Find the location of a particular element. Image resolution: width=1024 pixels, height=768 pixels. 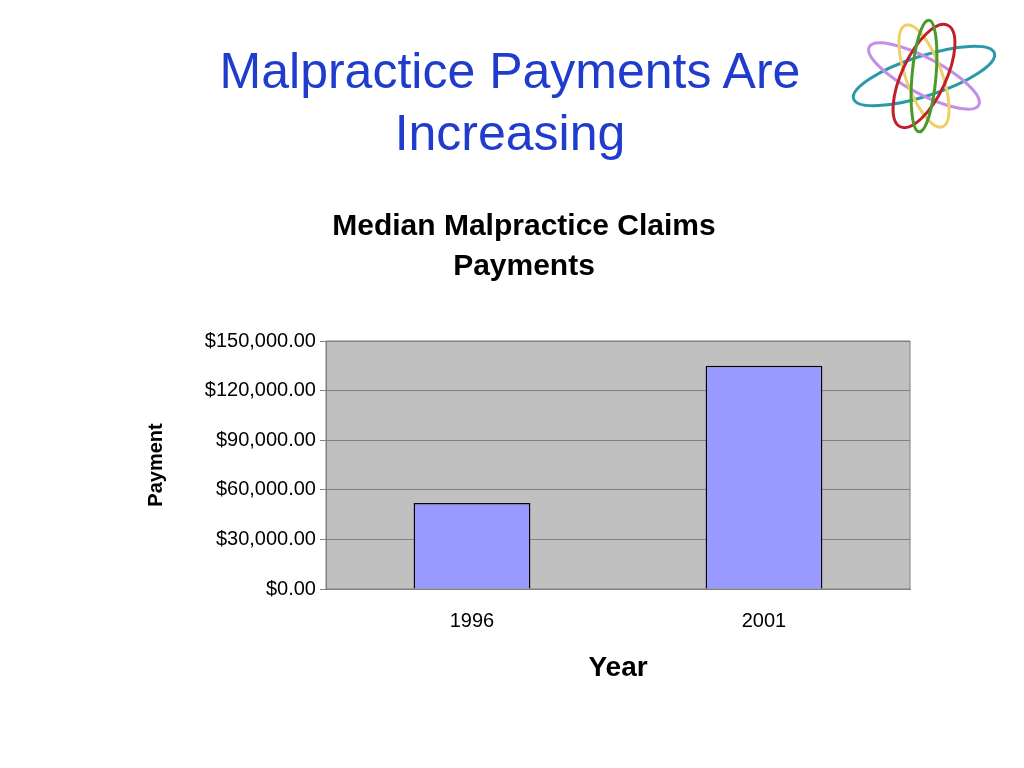

x-axis-title: Year is located at coordinates (618, 666).